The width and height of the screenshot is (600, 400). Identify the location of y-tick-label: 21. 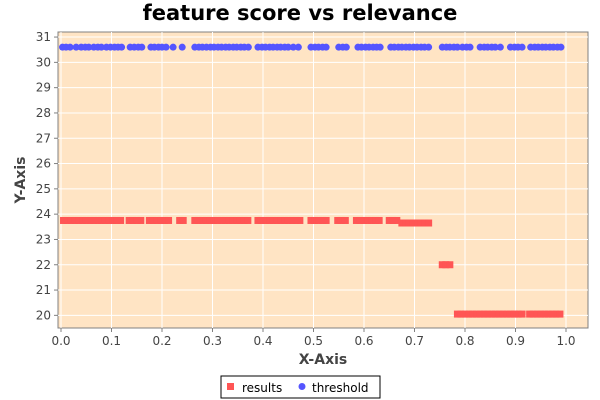
(43, 290).